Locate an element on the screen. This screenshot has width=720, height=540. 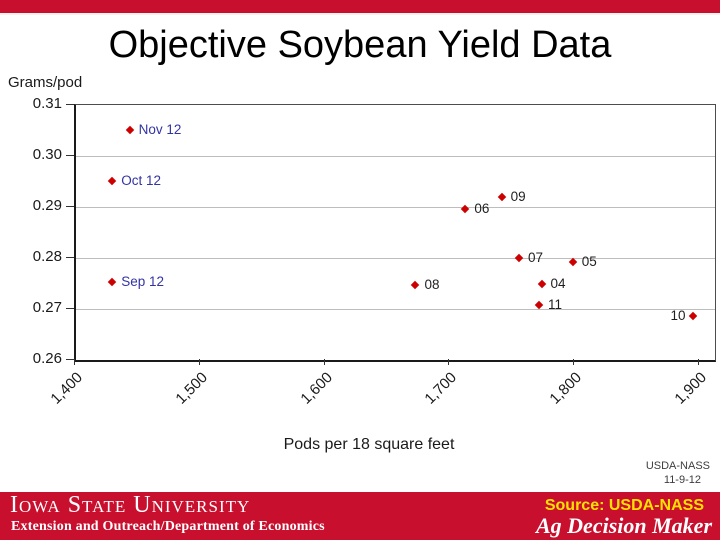
x-axis-title: Pods per 18 square feet is located at coordinates (369, 444).